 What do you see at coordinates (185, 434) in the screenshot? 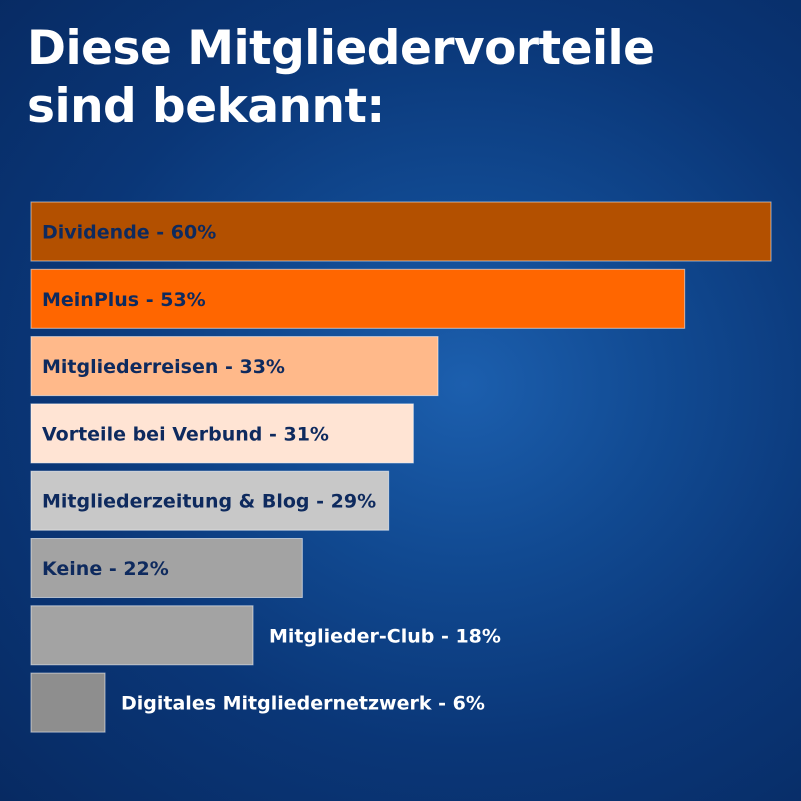
I see `bar-label-3: Vorteile bei Verbund - 31%` at bounding box center [185, 434].